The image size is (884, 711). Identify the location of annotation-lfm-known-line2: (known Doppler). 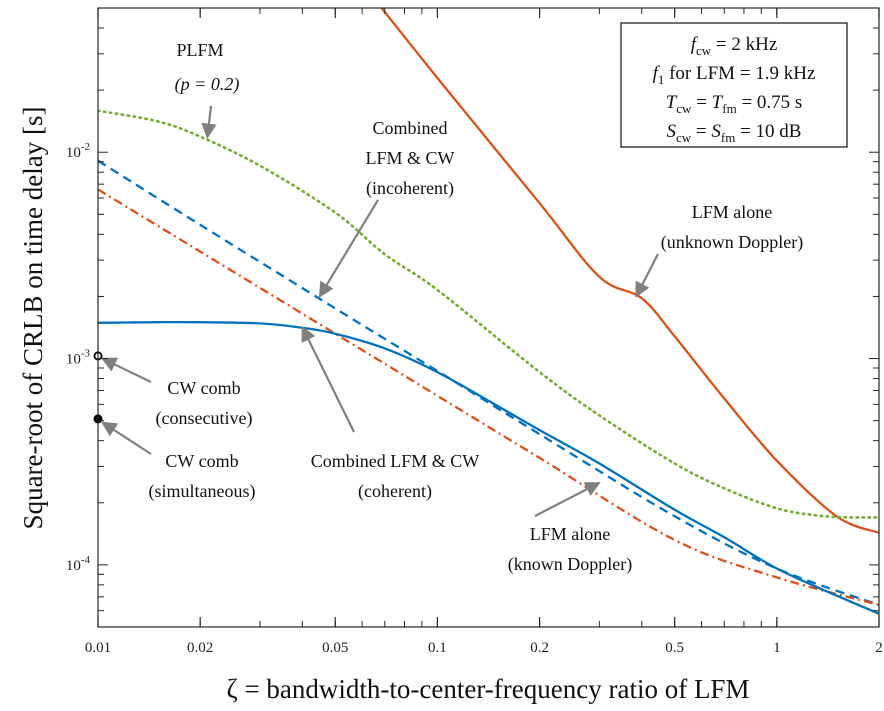
(570, 564).